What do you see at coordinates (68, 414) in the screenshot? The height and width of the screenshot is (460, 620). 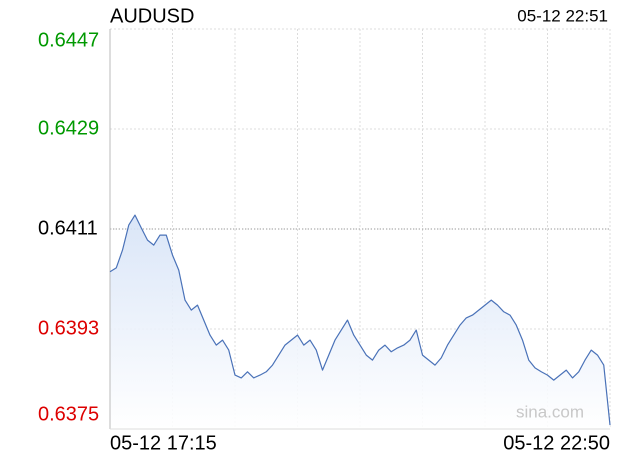 I see `y-tick-label: 0.6375` at bounding box center [68, 414].